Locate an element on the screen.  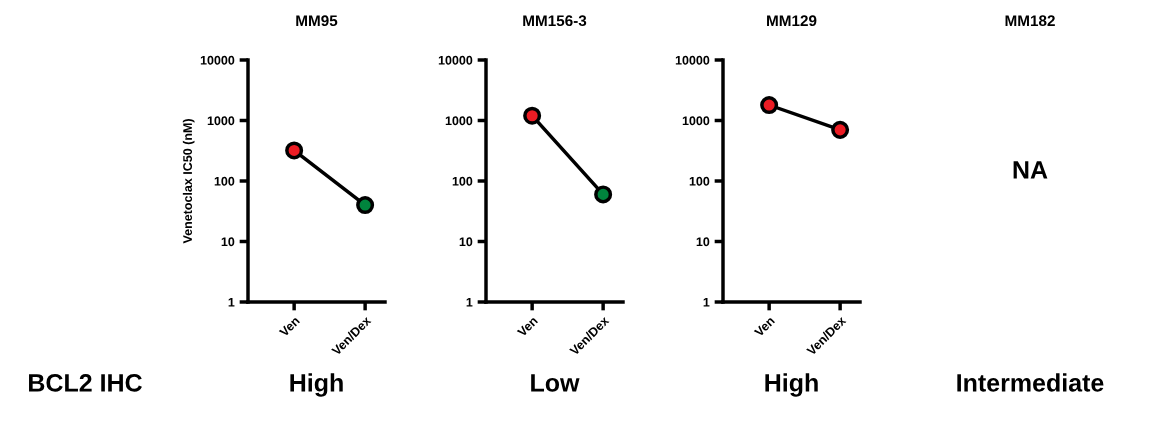
chart-title: MM95 is located at coordinates (317, 21).